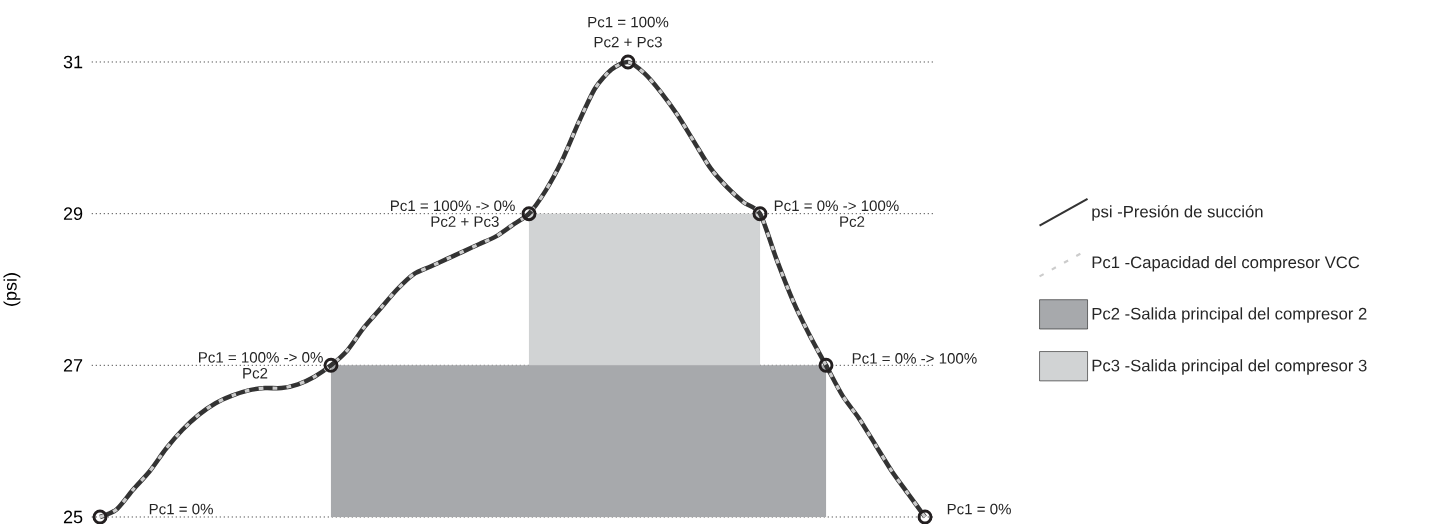 The width and height of the screenshot is (1438, 524). Describe the element at coordinates (73, 365) in the screenshot. I see `y-tick-label: 27` at that location.